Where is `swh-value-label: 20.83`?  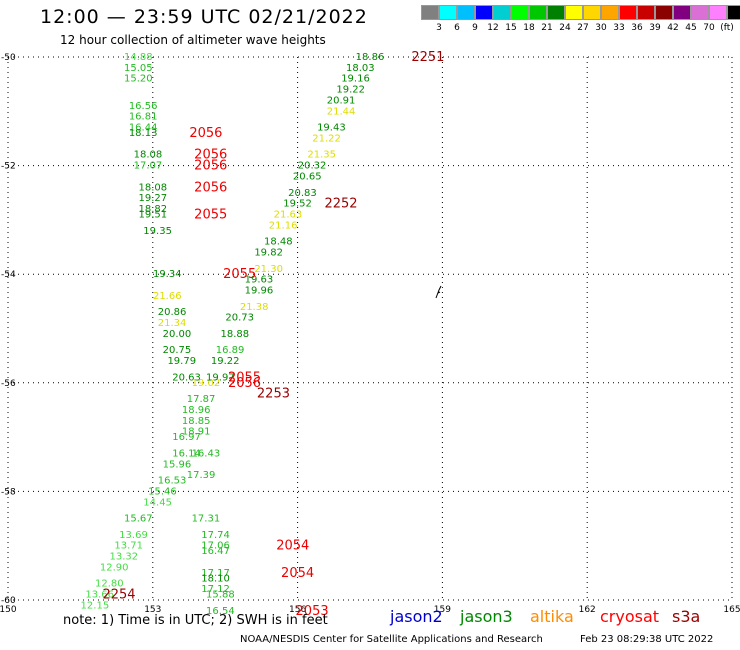
swh-value-label: 20.83 is located at coordinates (302, 193).